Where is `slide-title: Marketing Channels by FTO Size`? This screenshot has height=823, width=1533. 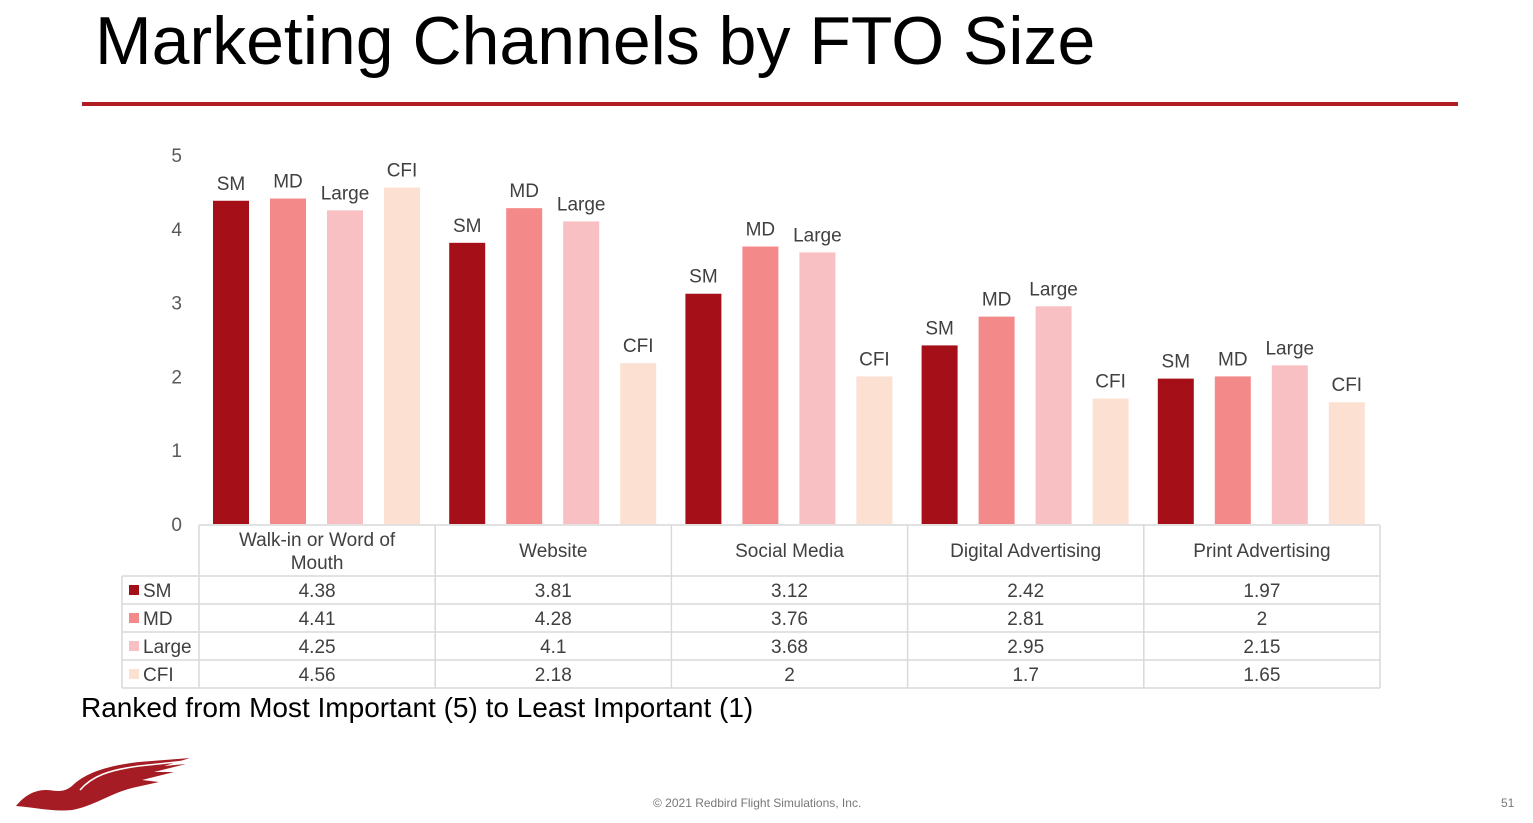
slide-title: Marketing Channels by FTO Size is located at coordinates (595, 41).